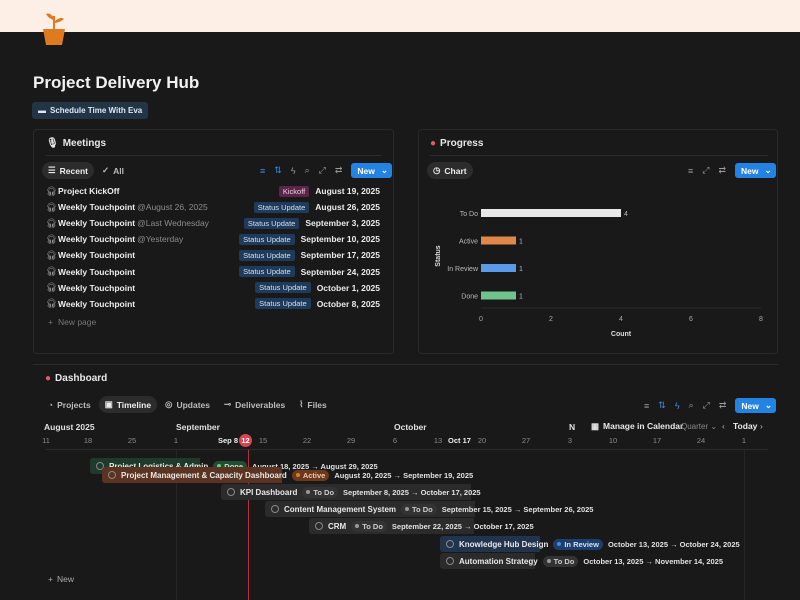  Describe the element at coordinates (699, 426) in the screenshot. I see `range-select: Quarter ⌄` at that location.